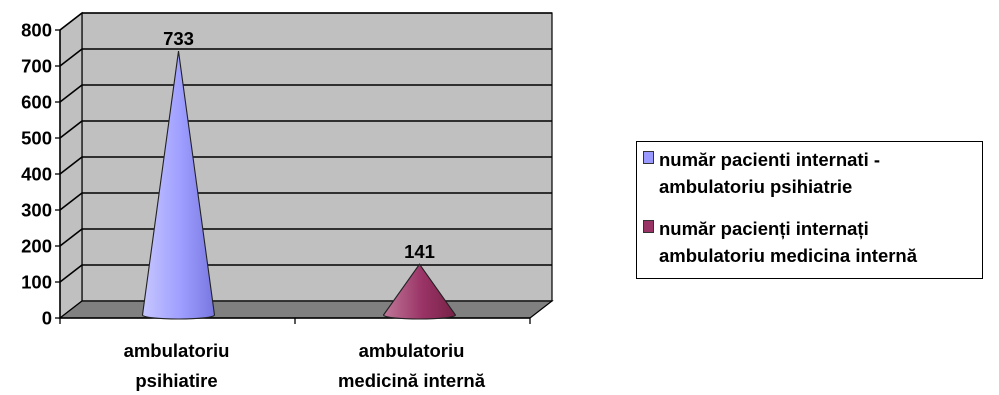  Describe the element at coordinates (306, 309) in the screenshot. I see `floor` at that location.